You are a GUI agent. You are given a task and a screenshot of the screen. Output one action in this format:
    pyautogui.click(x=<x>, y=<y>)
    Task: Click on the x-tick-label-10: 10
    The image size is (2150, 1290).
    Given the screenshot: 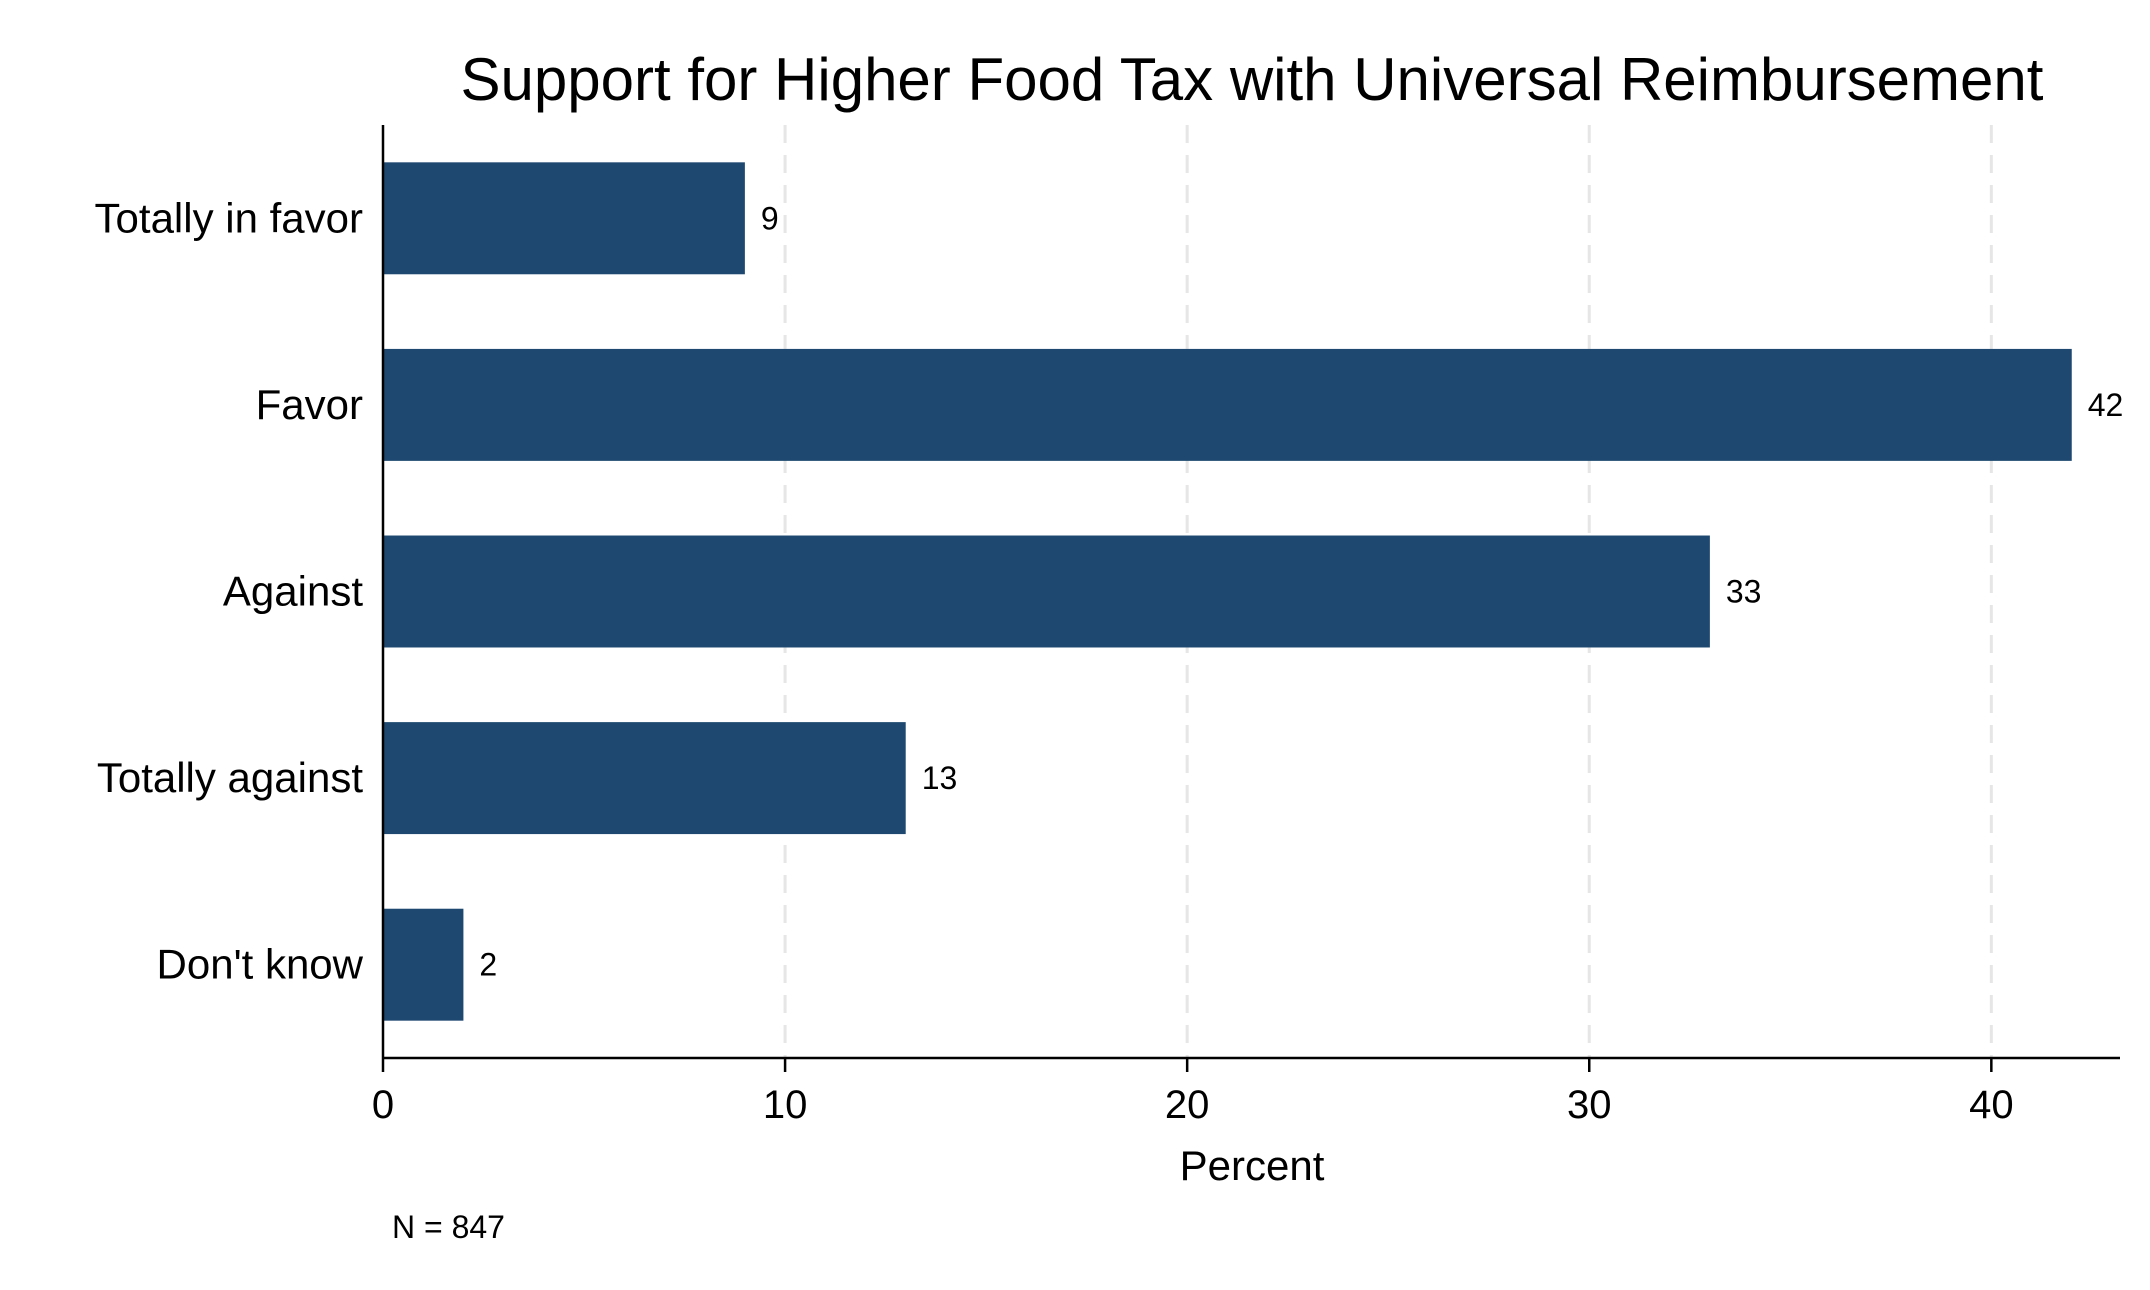 What is the action you would take?
    pyautogui.click(x=785, y=1105)
    